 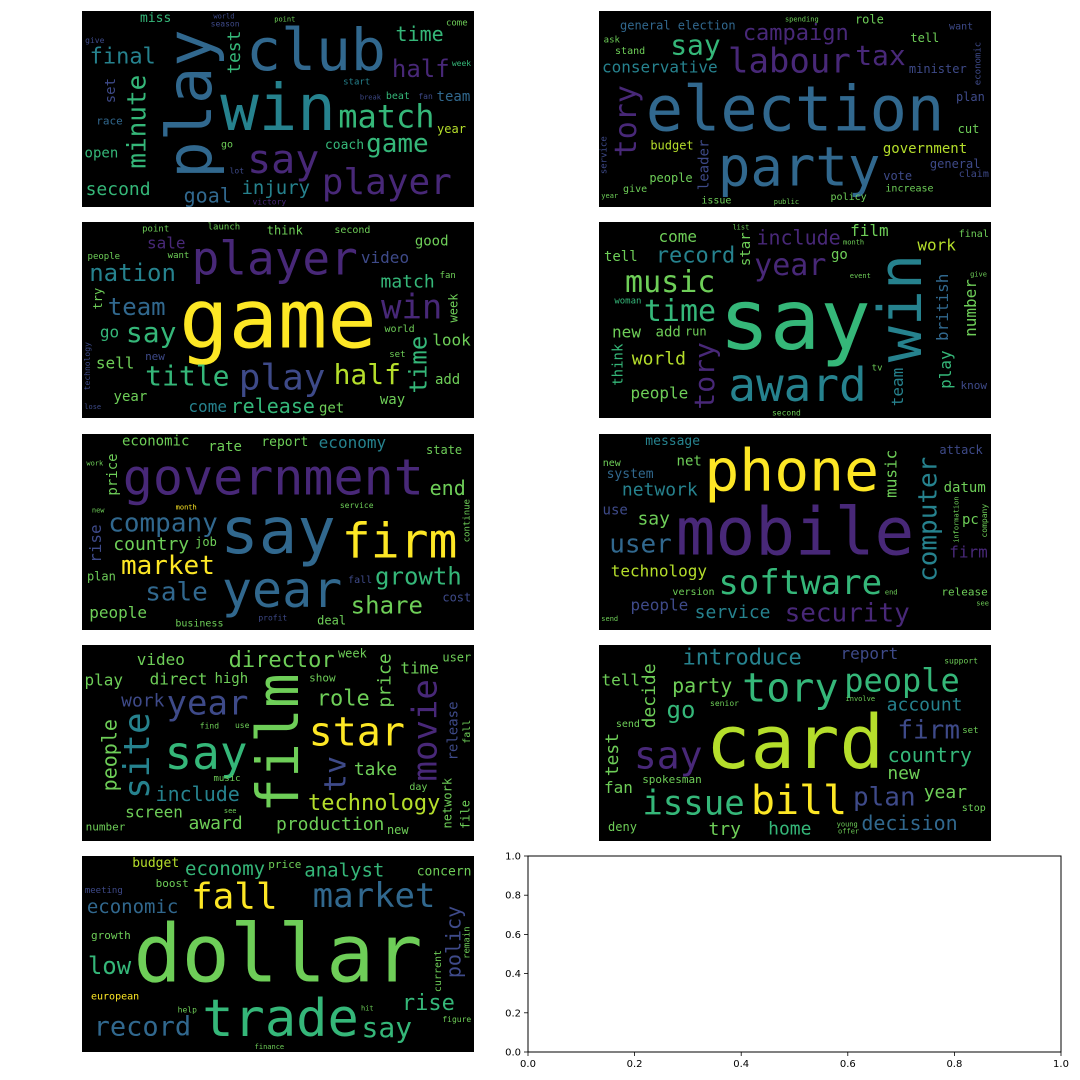 What do you see at coordinates (278, 109) in the screenshot?
I see `wordcloud-background` at bounding box center [278, 109].